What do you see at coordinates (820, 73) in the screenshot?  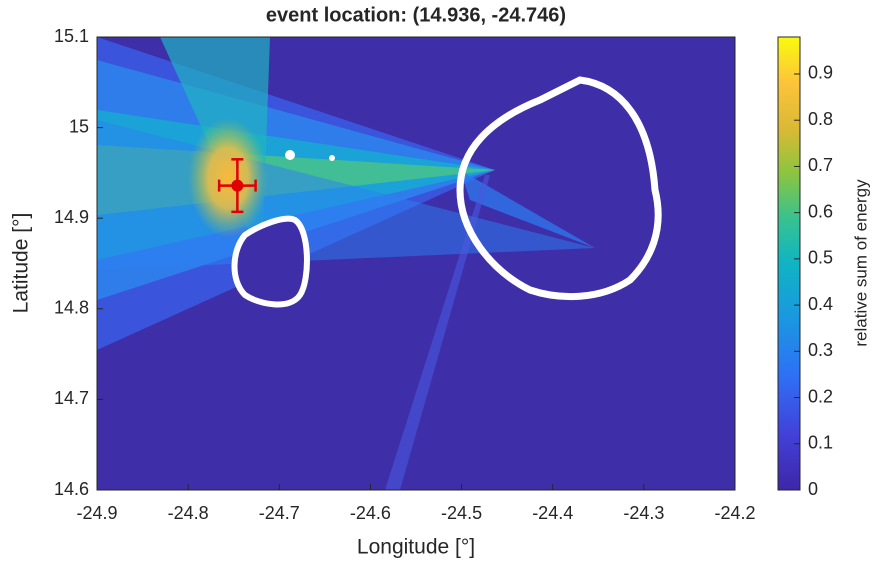 I see `colorbar-tick-label: 0.9` at bounding box center [820, 73].